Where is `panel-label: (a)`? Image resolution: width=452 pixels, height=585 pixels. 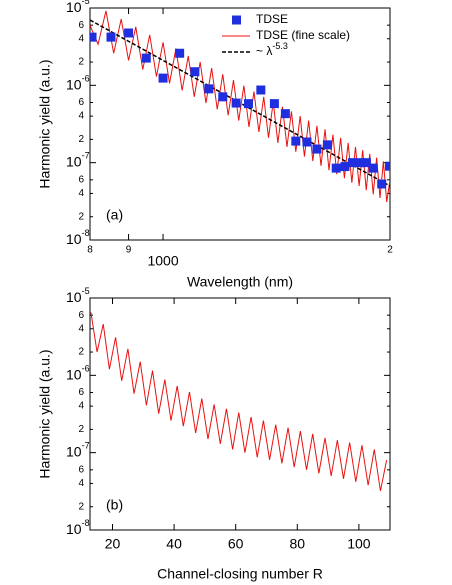
panel-label: (a) is located at coordinates (114, 215).